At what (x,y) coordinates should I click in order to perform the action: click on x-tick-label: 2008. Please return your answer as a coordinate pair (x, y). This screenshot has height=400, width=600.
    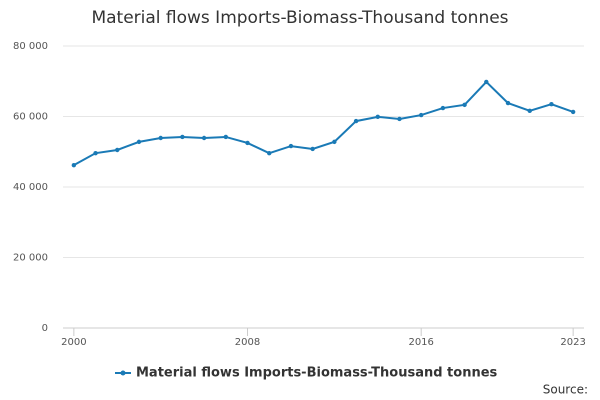
    Looking at the image, I should click on (247, 342).